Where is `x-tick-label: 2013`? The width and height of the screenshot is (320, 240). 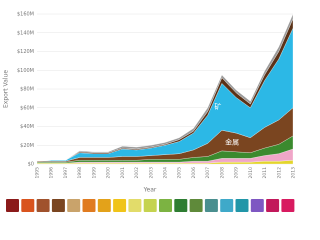
x-tick-label: 2013 is located at coordinates (294, 173).